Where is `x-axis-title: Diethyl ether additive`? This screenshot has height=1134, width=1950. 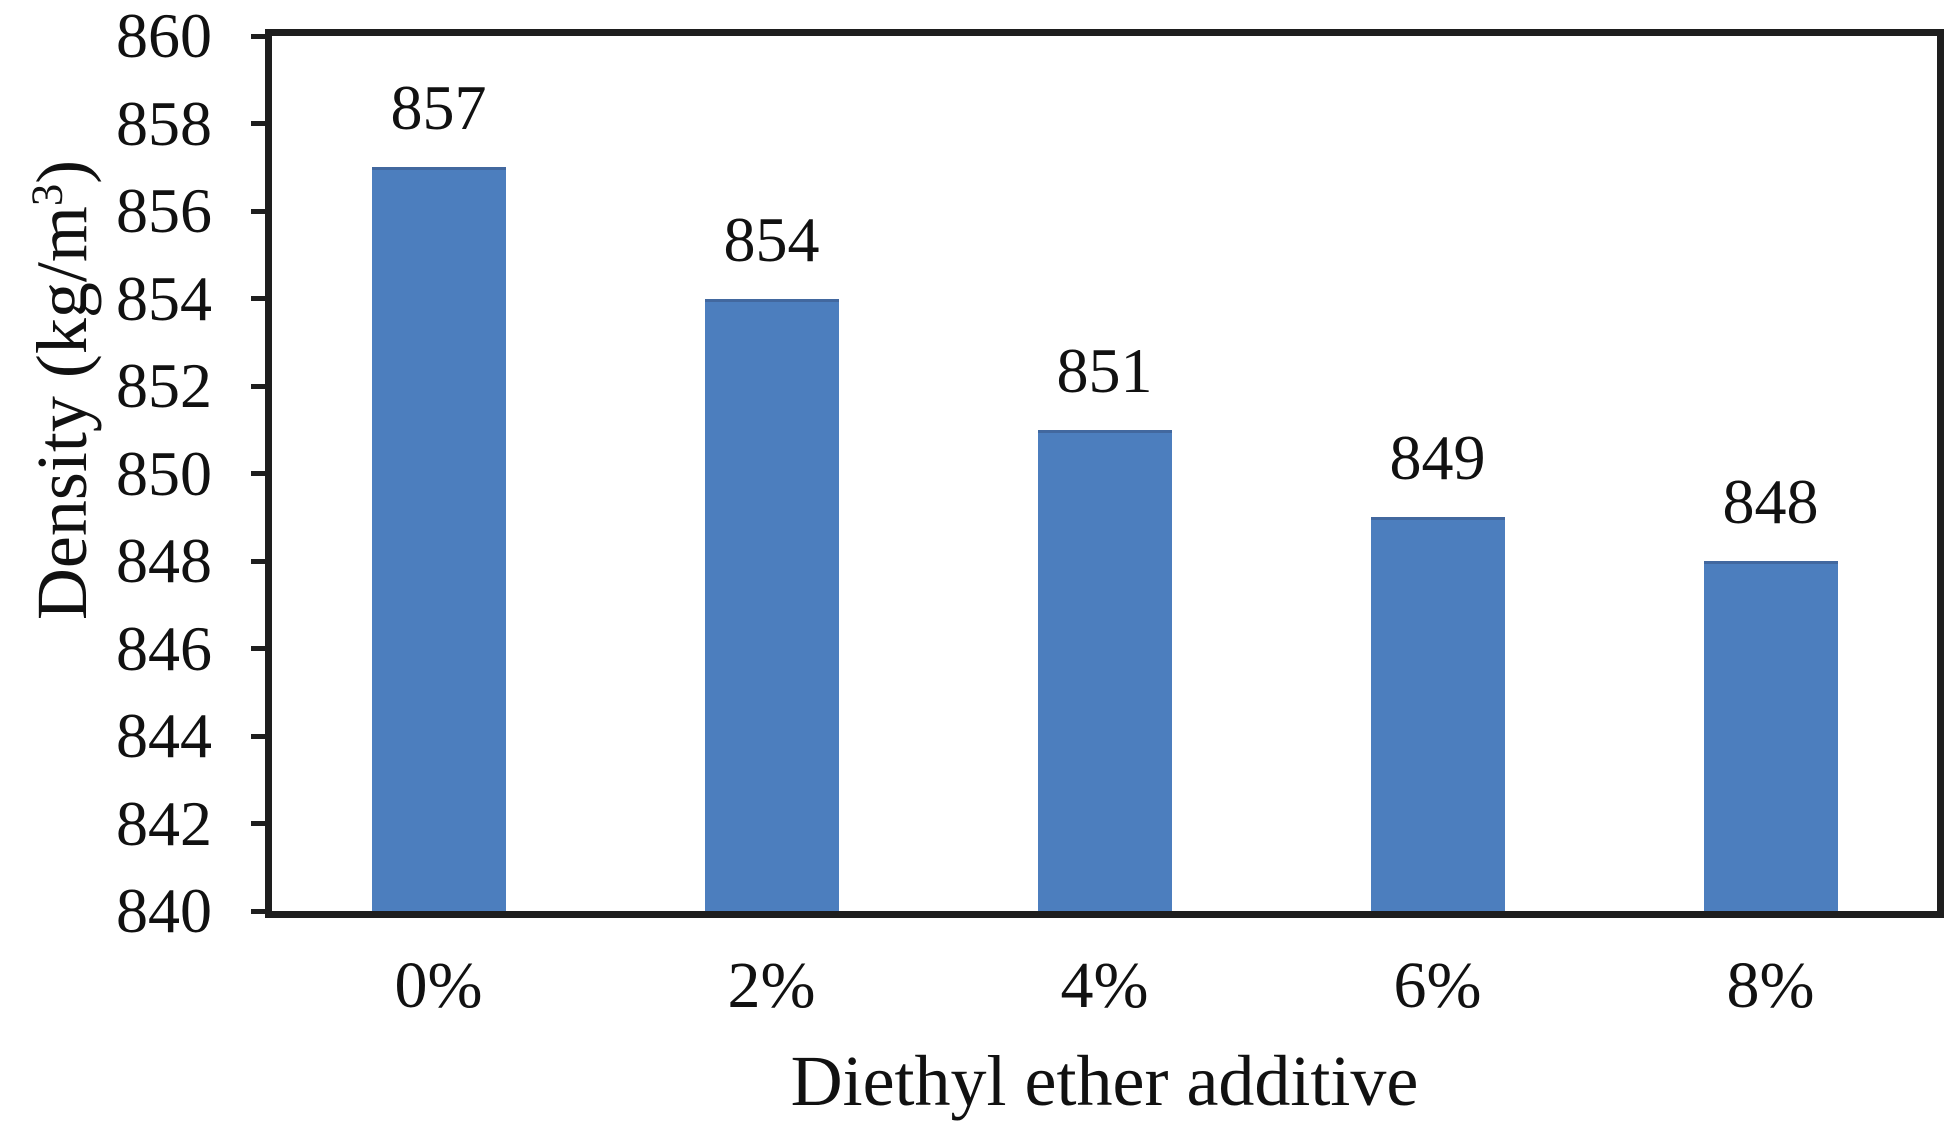
x-axis-title: Diethyl ether additive is located at coordinates (1104, 1081).